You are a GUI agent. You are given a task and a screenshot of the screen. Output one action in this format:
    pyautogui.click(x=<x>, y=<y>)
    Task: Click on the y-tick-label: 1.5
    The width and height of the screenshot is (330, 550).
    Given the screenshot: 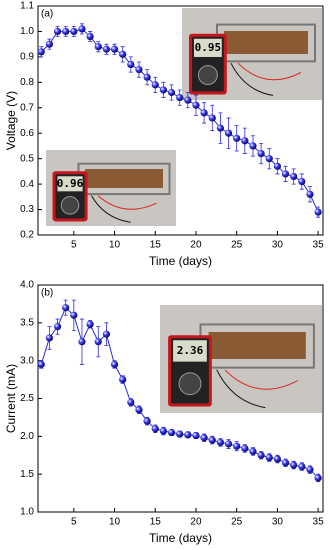 What is the action you would take?
    pyautogui.click(x=27, y=474)
    